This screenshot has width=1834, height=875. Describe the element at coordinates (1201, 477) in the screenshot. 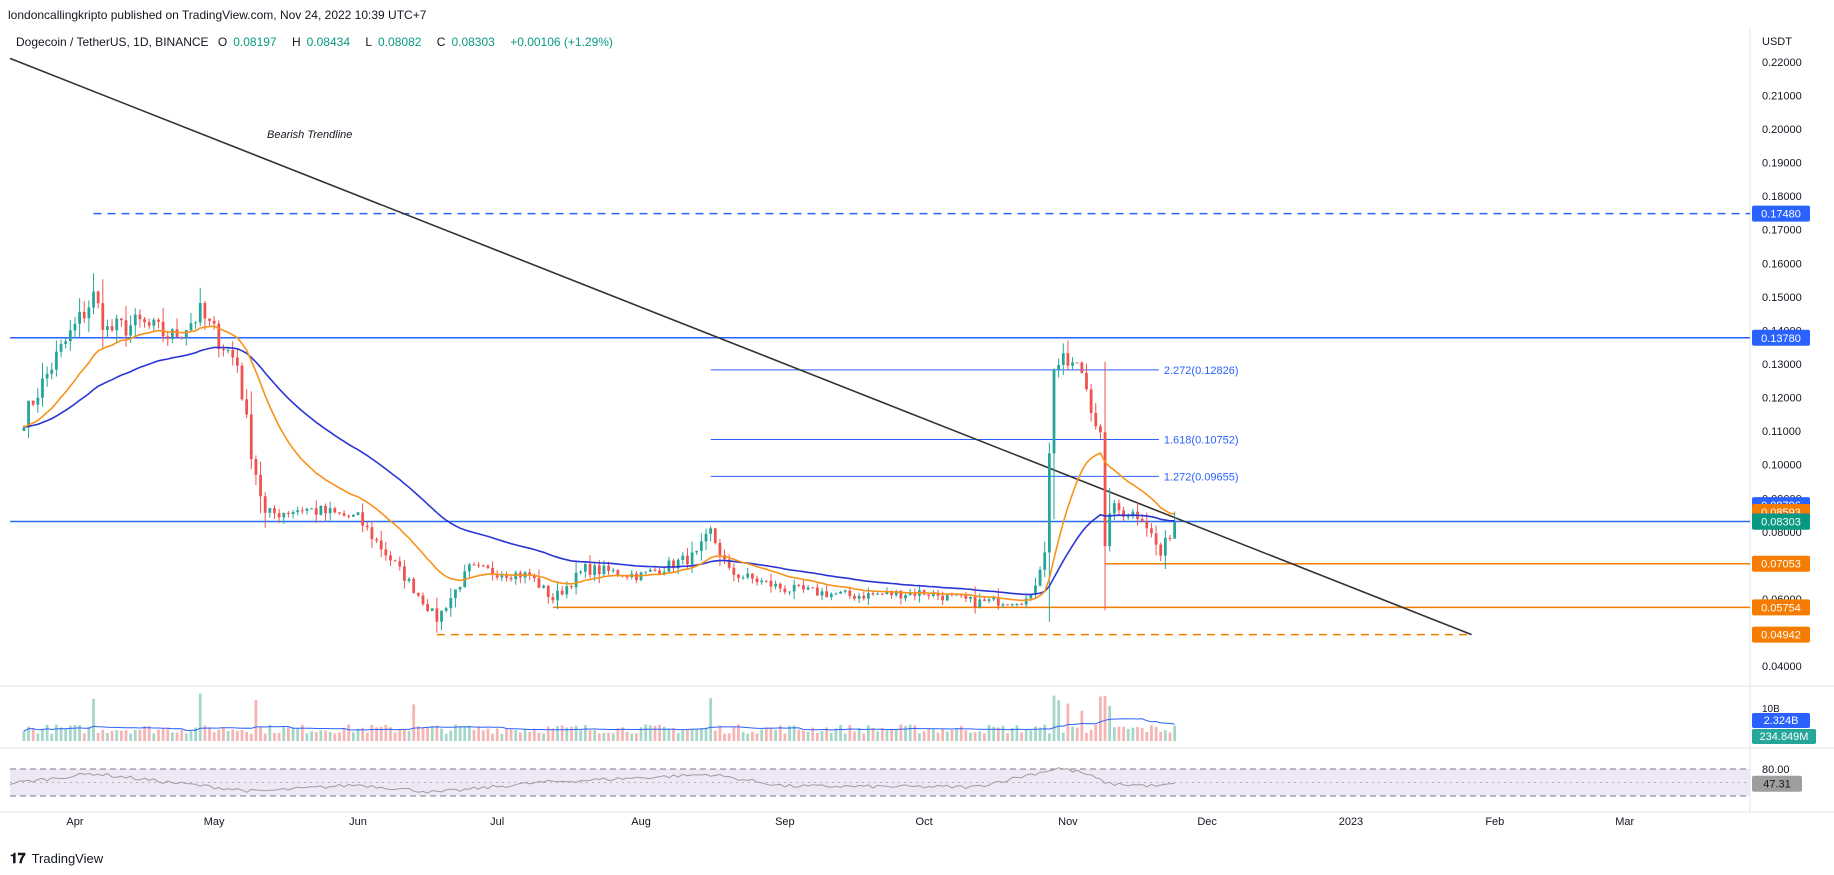

I see `fib-extension-label: 1.272(0.09655)` at that location.